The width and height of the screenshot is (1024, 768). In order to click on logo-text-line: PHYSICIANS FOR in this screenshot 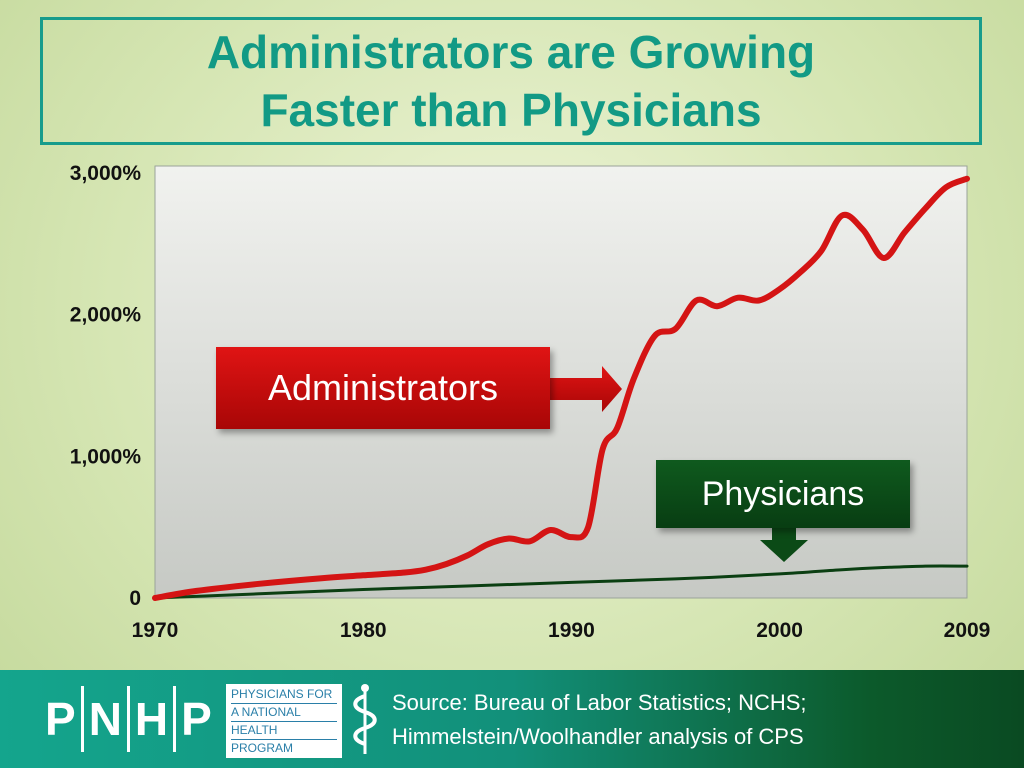, I will do `click(284, 695)`.